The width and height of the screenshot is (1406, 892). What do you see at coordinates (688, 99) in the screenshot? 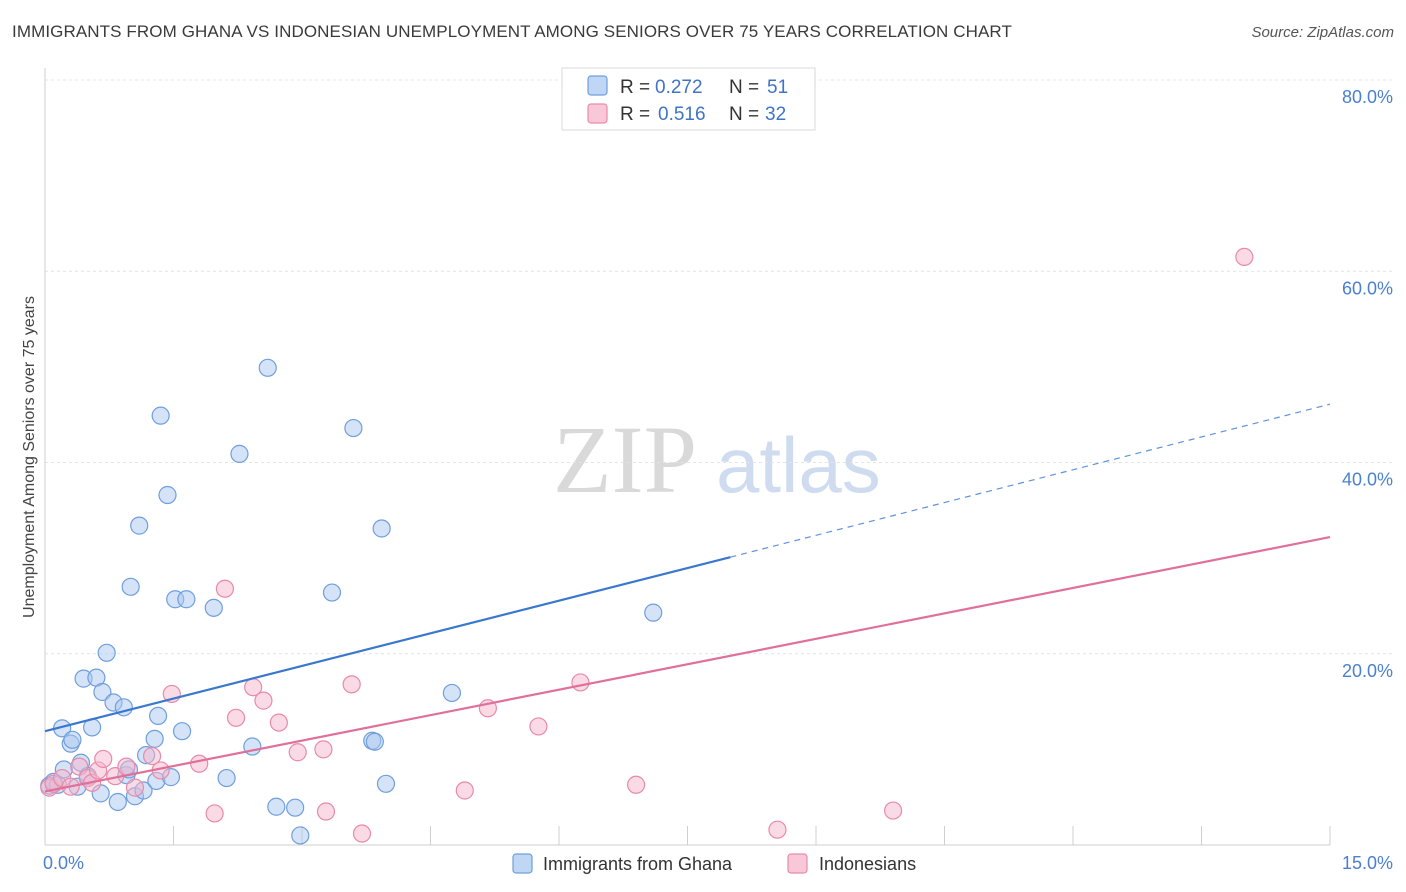
I see `stats-legend: R = 0.272 N = 51 R = 0.516 N = 32` at bounding box center [688, 99].